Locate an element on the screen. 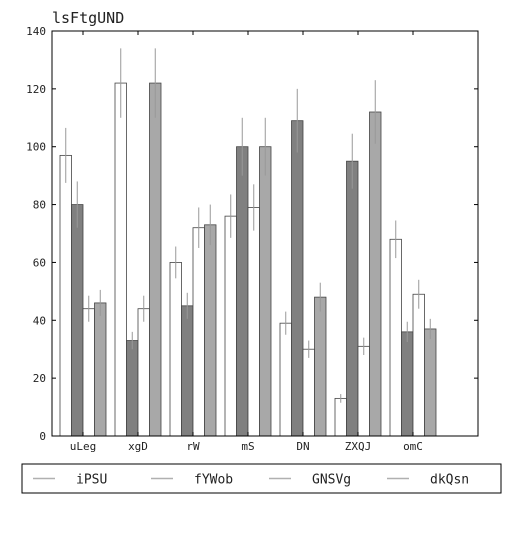 This screenshot has width=528, height=533. bar-dkQsn-omC is located at coordinates (430, 382).